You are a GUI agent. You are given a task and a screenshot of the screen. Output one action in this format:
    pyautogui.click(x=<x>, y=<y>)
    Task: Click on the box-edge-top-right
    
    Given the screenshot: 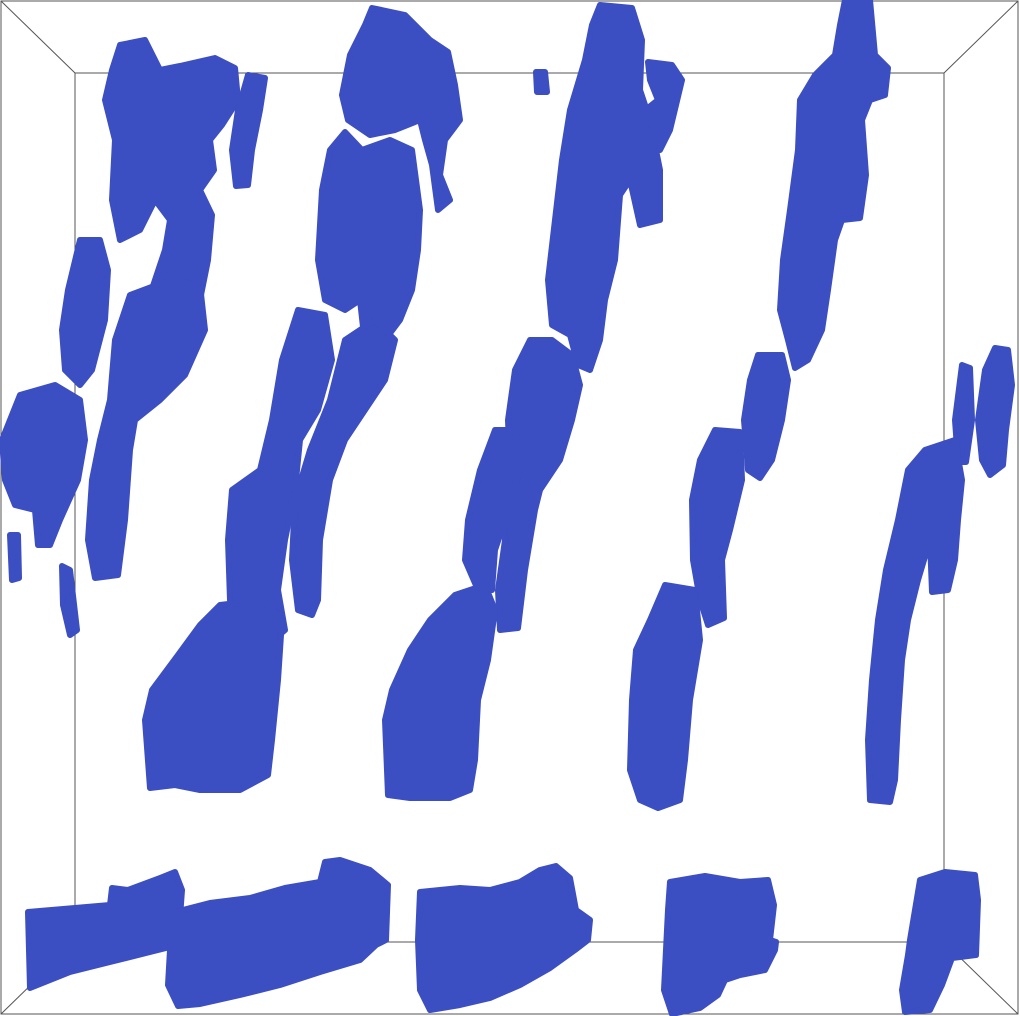 What is the action you would take?
    pyautogui.click(x=981, y=37)
    